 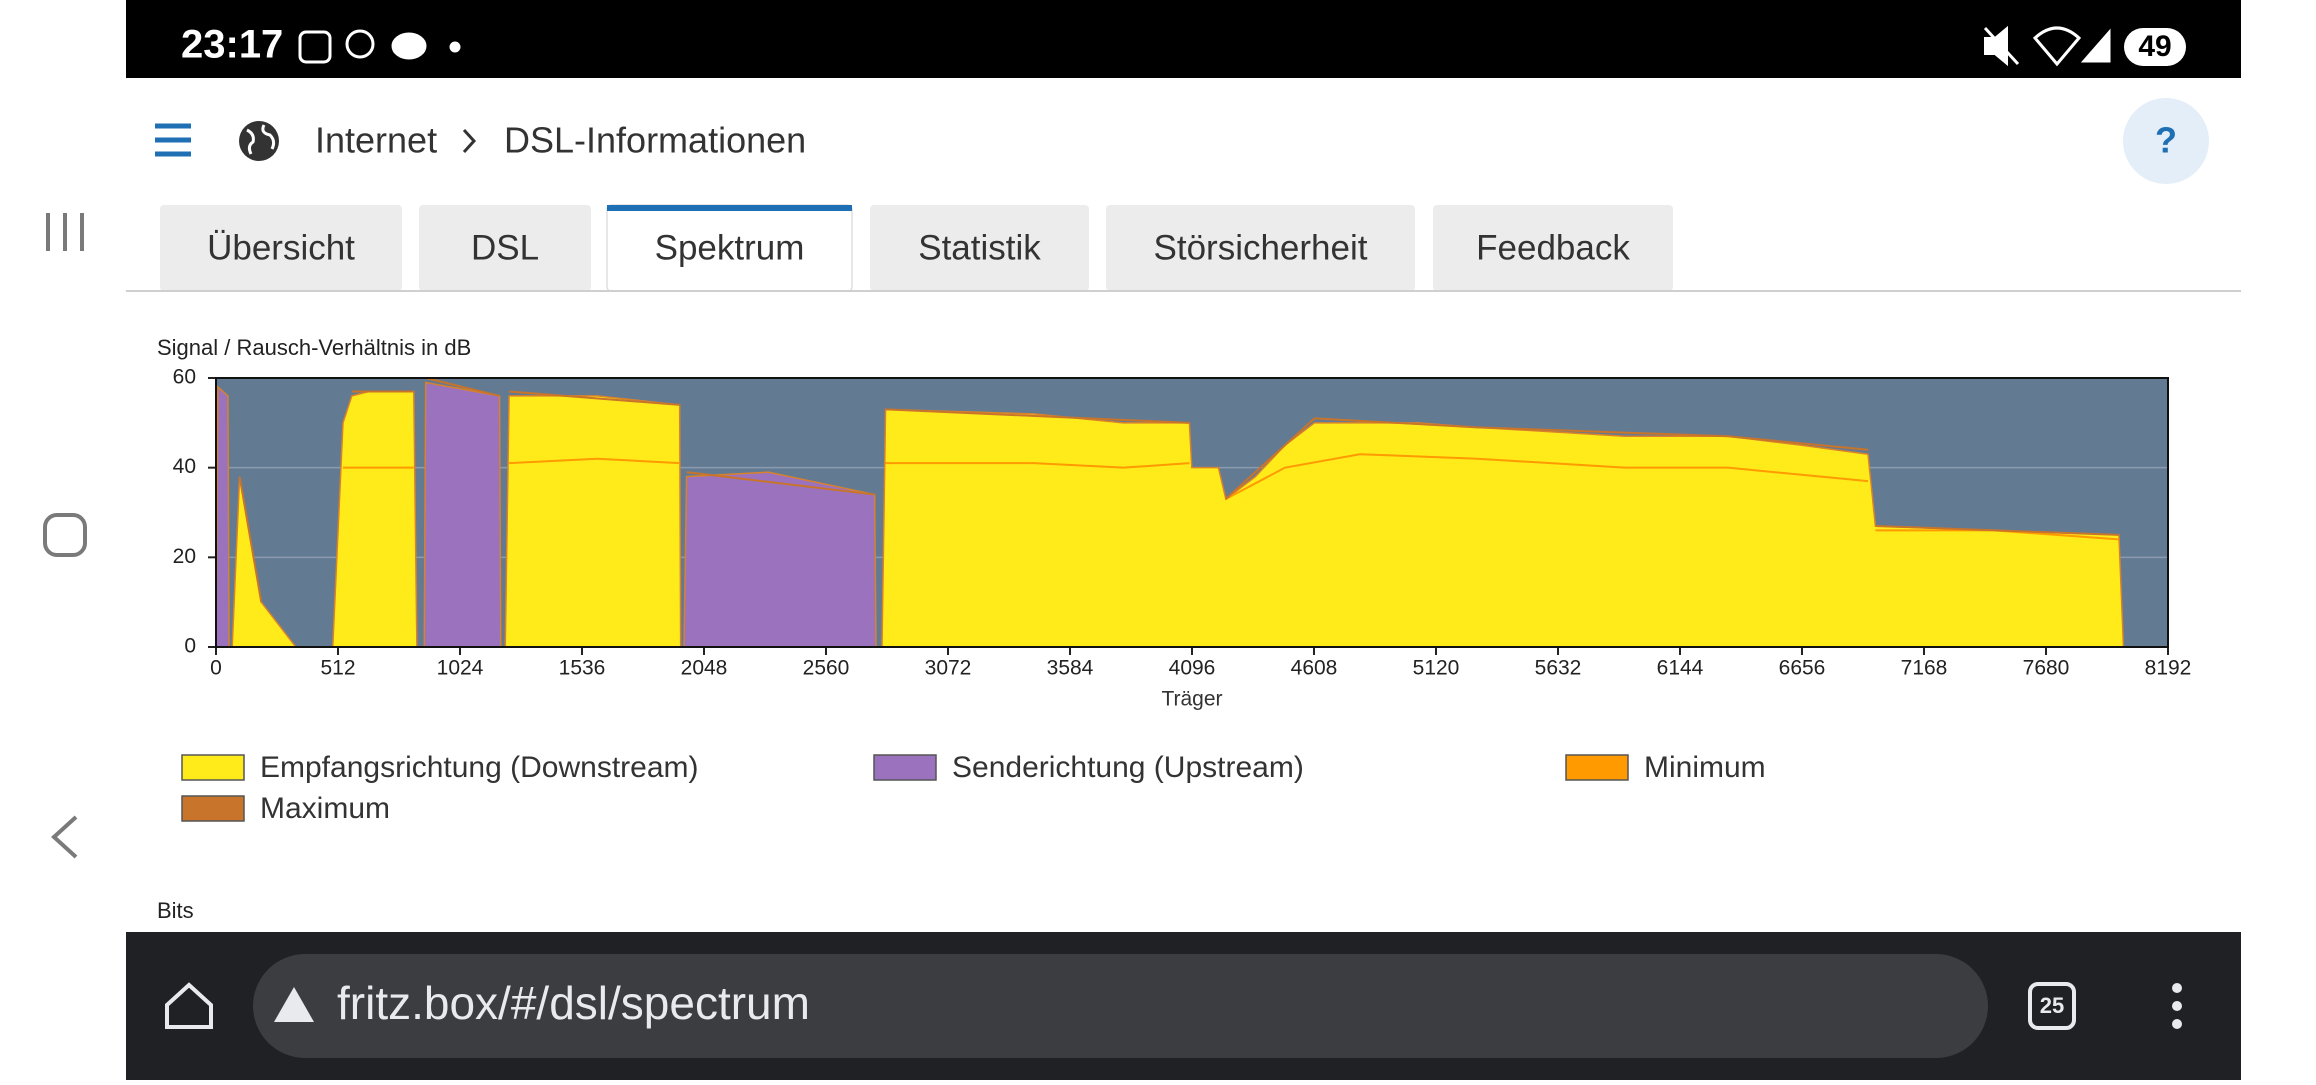 I want to click on help-button, so click(x=2166, y=141).